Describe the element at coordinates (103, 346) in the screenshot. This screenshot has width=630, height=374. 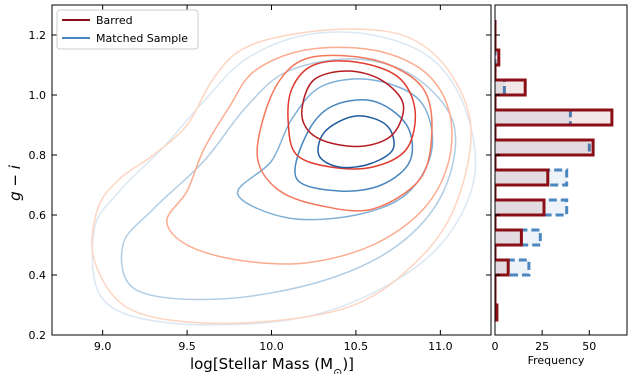
I see `x-tick-label-0: 9.0` at that location.